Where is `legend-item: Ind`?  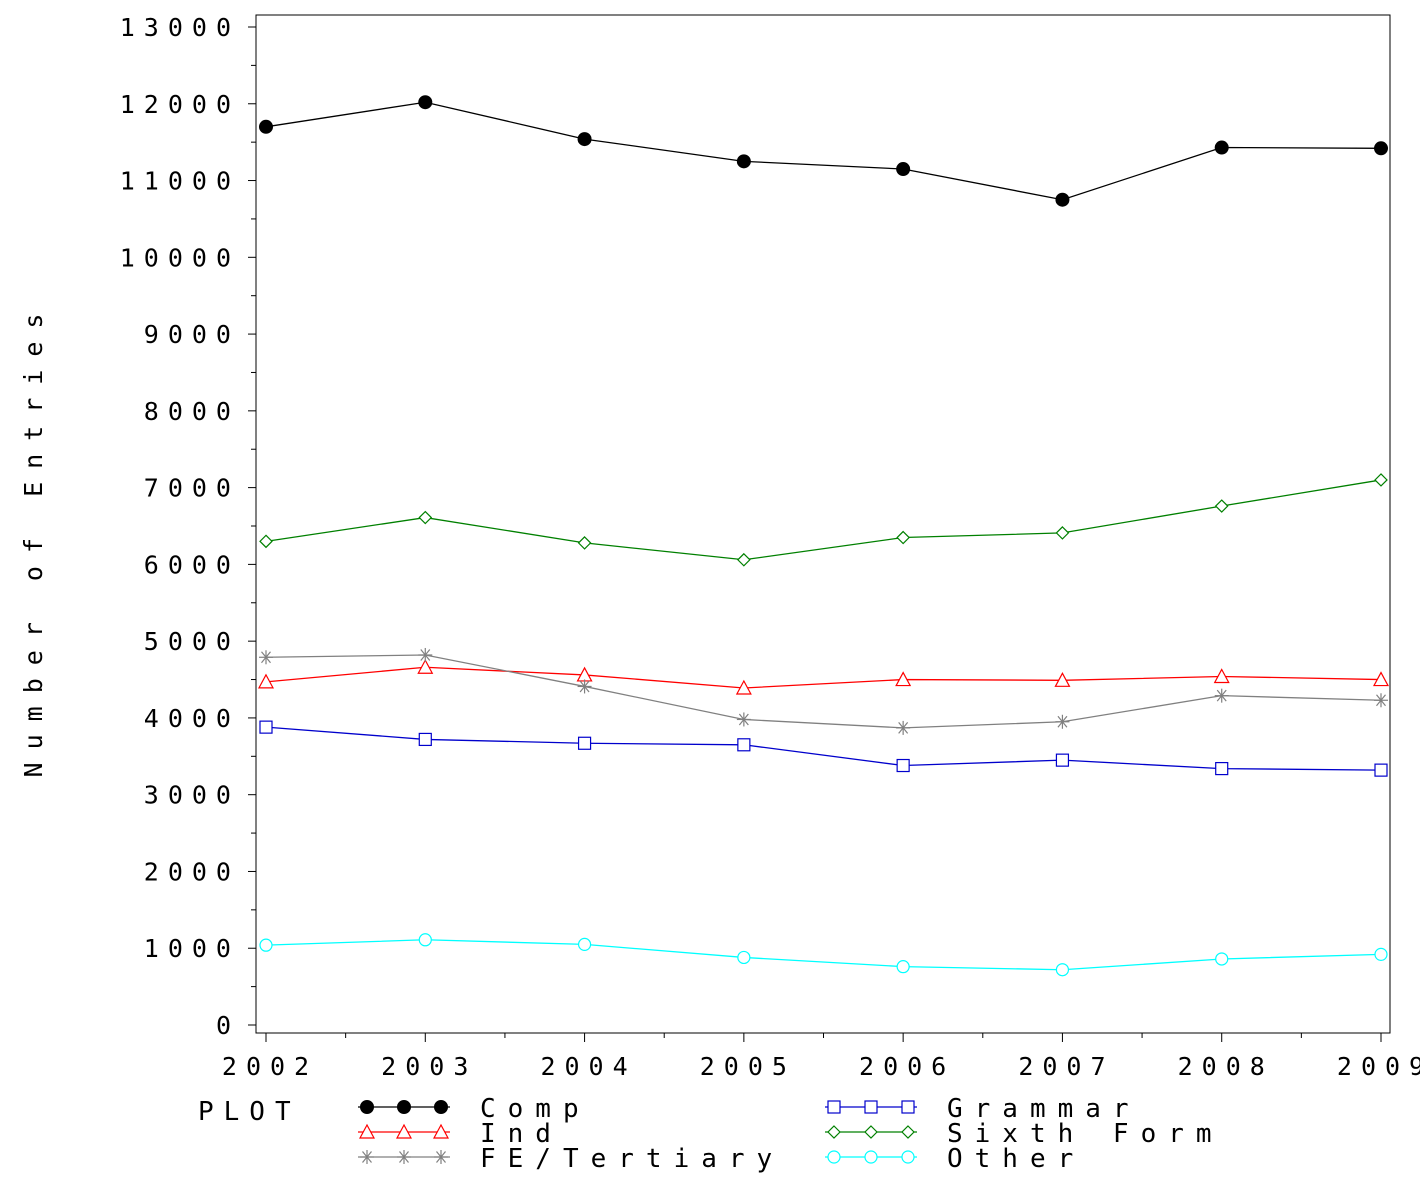
legend-item: Ind is located at coordinates (460, 1134).